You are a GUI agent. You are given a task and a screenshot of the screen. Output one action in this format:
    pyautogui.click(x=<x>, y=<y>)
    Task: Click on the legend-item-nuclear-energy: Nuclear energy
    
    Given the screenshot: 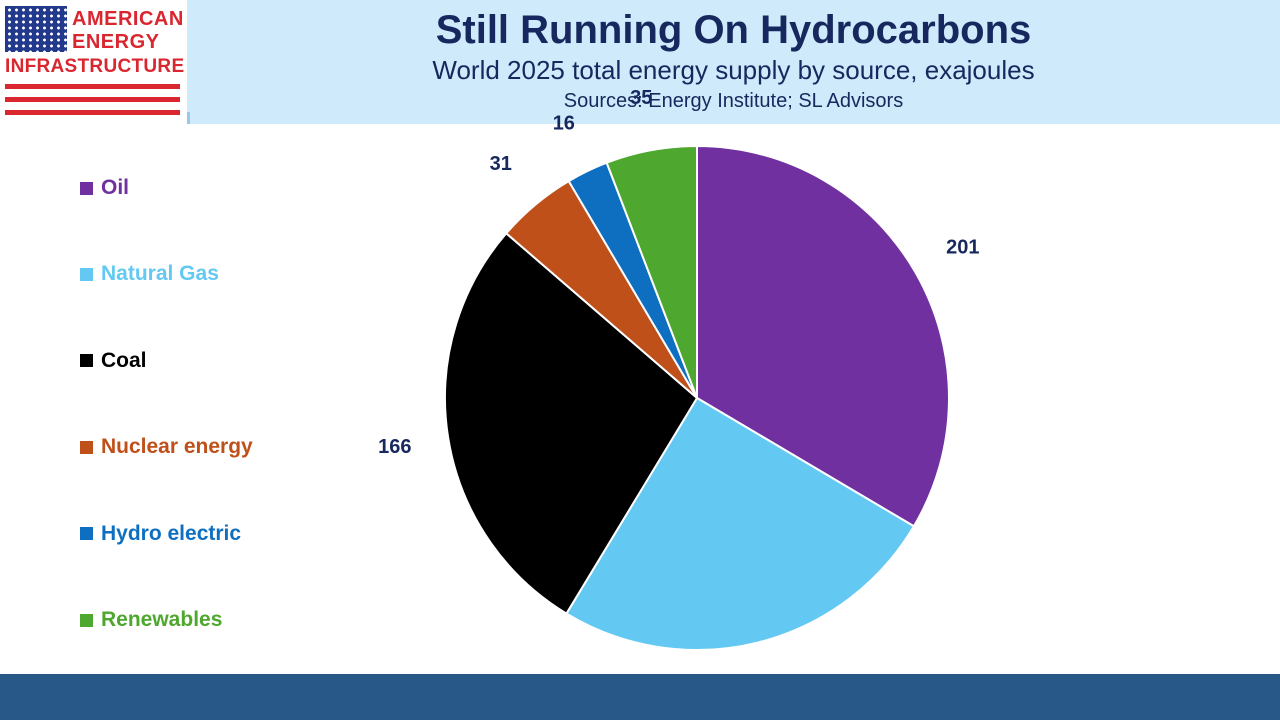 What is the action you would take?
    pyautogui.click(x=166, y=447)
    